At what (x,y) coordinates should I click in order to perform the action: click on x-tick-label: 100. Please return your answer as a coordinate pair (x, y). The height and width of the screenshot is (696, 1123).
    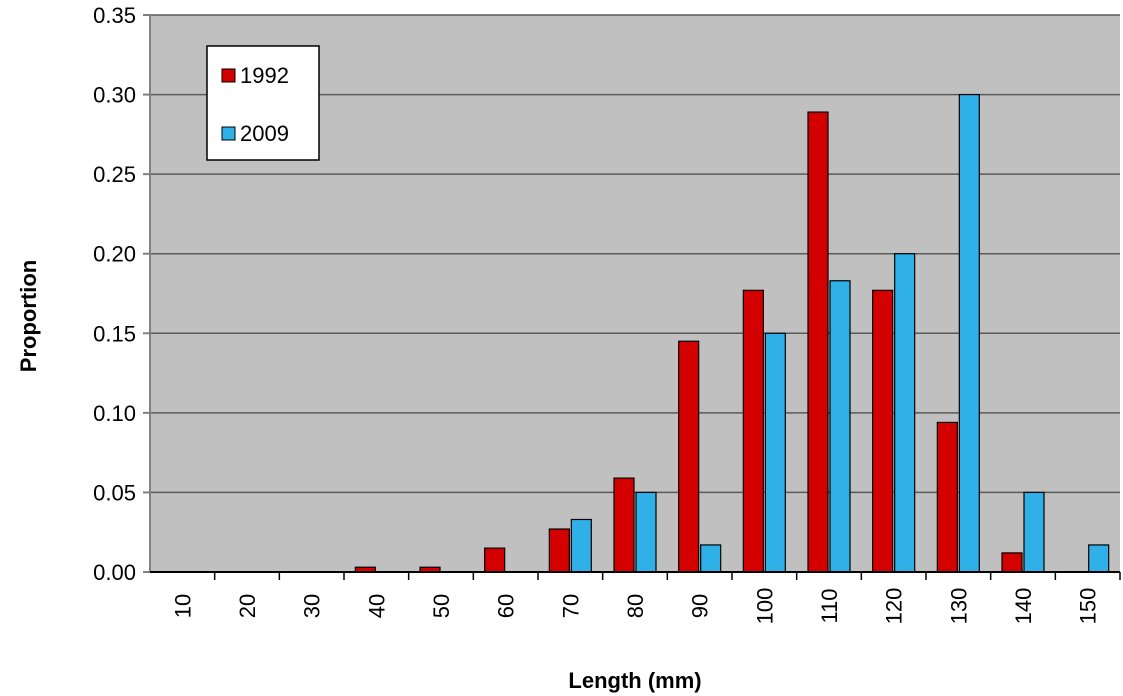
    Looking at the image, I should click on (764, 606).